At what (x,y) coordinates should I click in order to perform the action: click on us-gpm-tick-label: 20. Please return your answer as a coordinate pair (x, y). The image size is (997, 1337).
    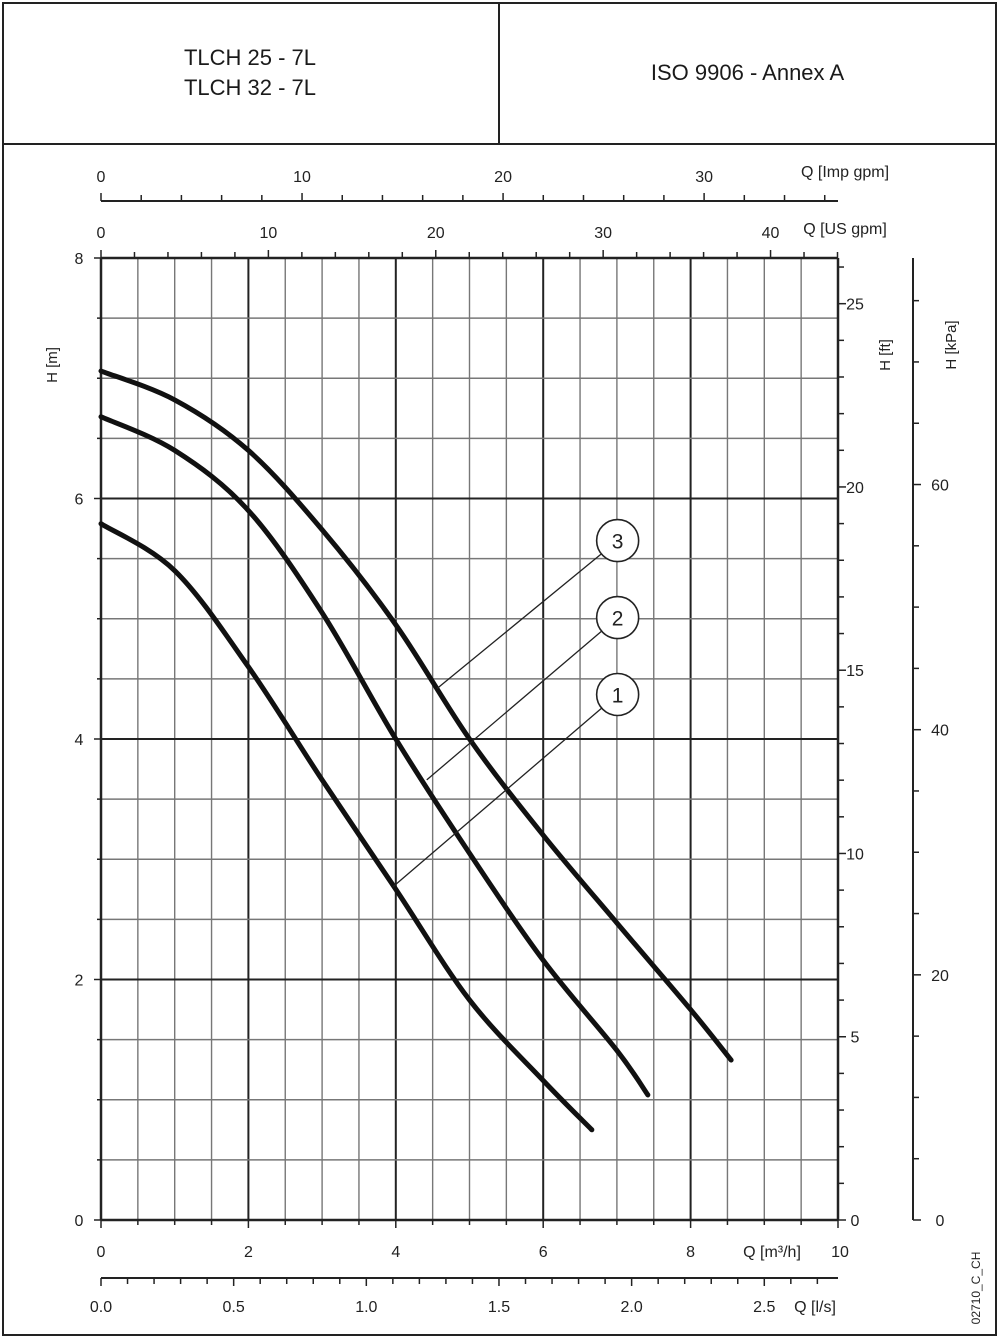
    Looking at the image, I should click on (436, 233).